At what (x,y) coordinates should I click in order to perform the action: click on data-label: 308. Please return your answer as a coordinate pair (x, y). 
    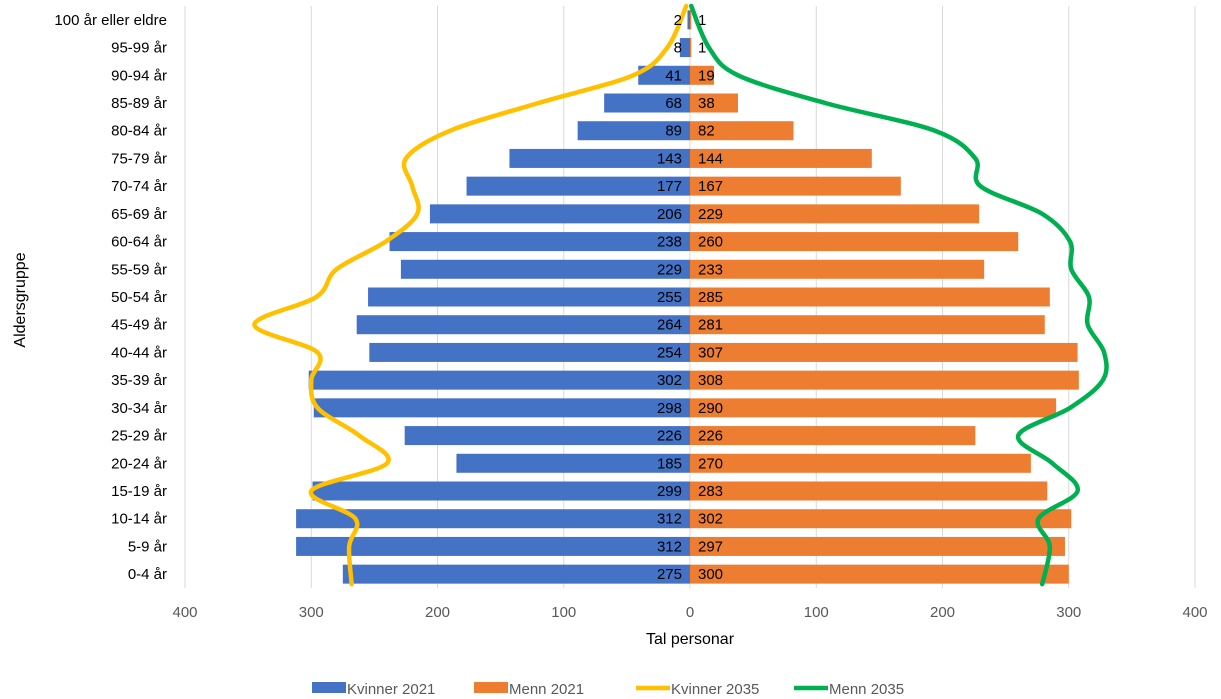
    Looking at the image, I should click on (710, 380).